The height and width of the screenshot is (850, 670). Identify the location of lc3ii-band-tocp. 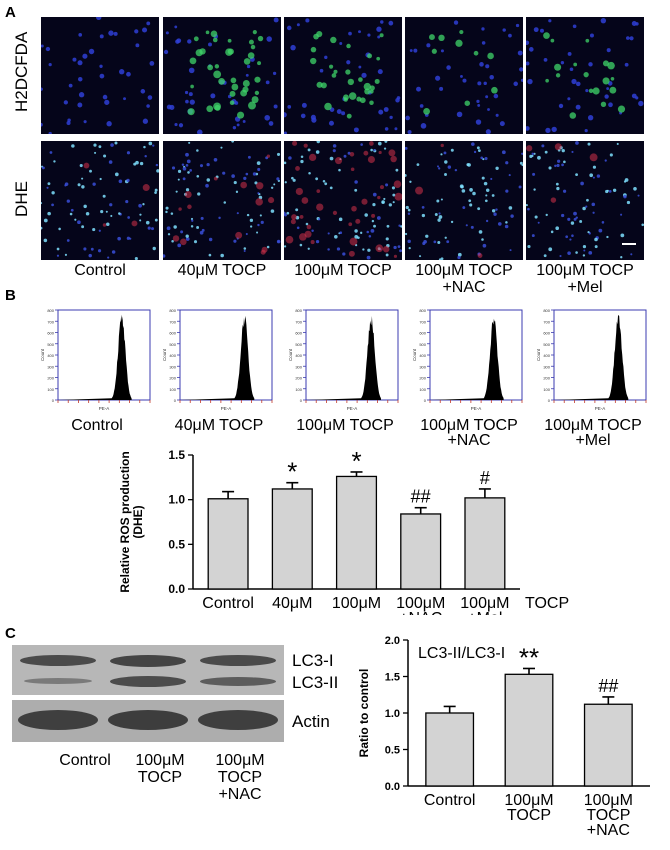
(148, 681).